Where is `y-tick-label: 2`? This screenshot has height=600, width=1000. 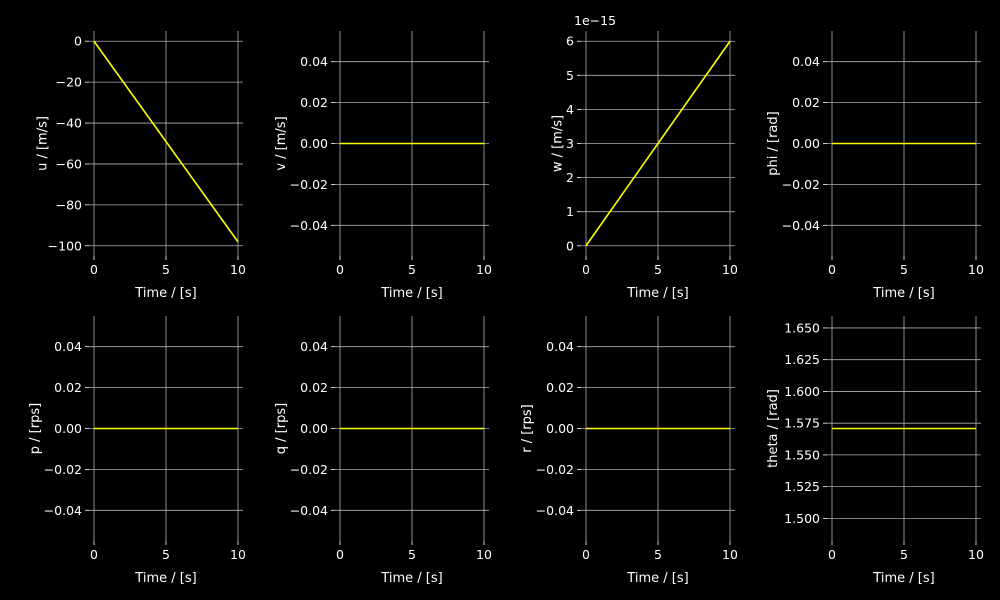
y-tick-label: 2 is located at coordinates (570, 177).